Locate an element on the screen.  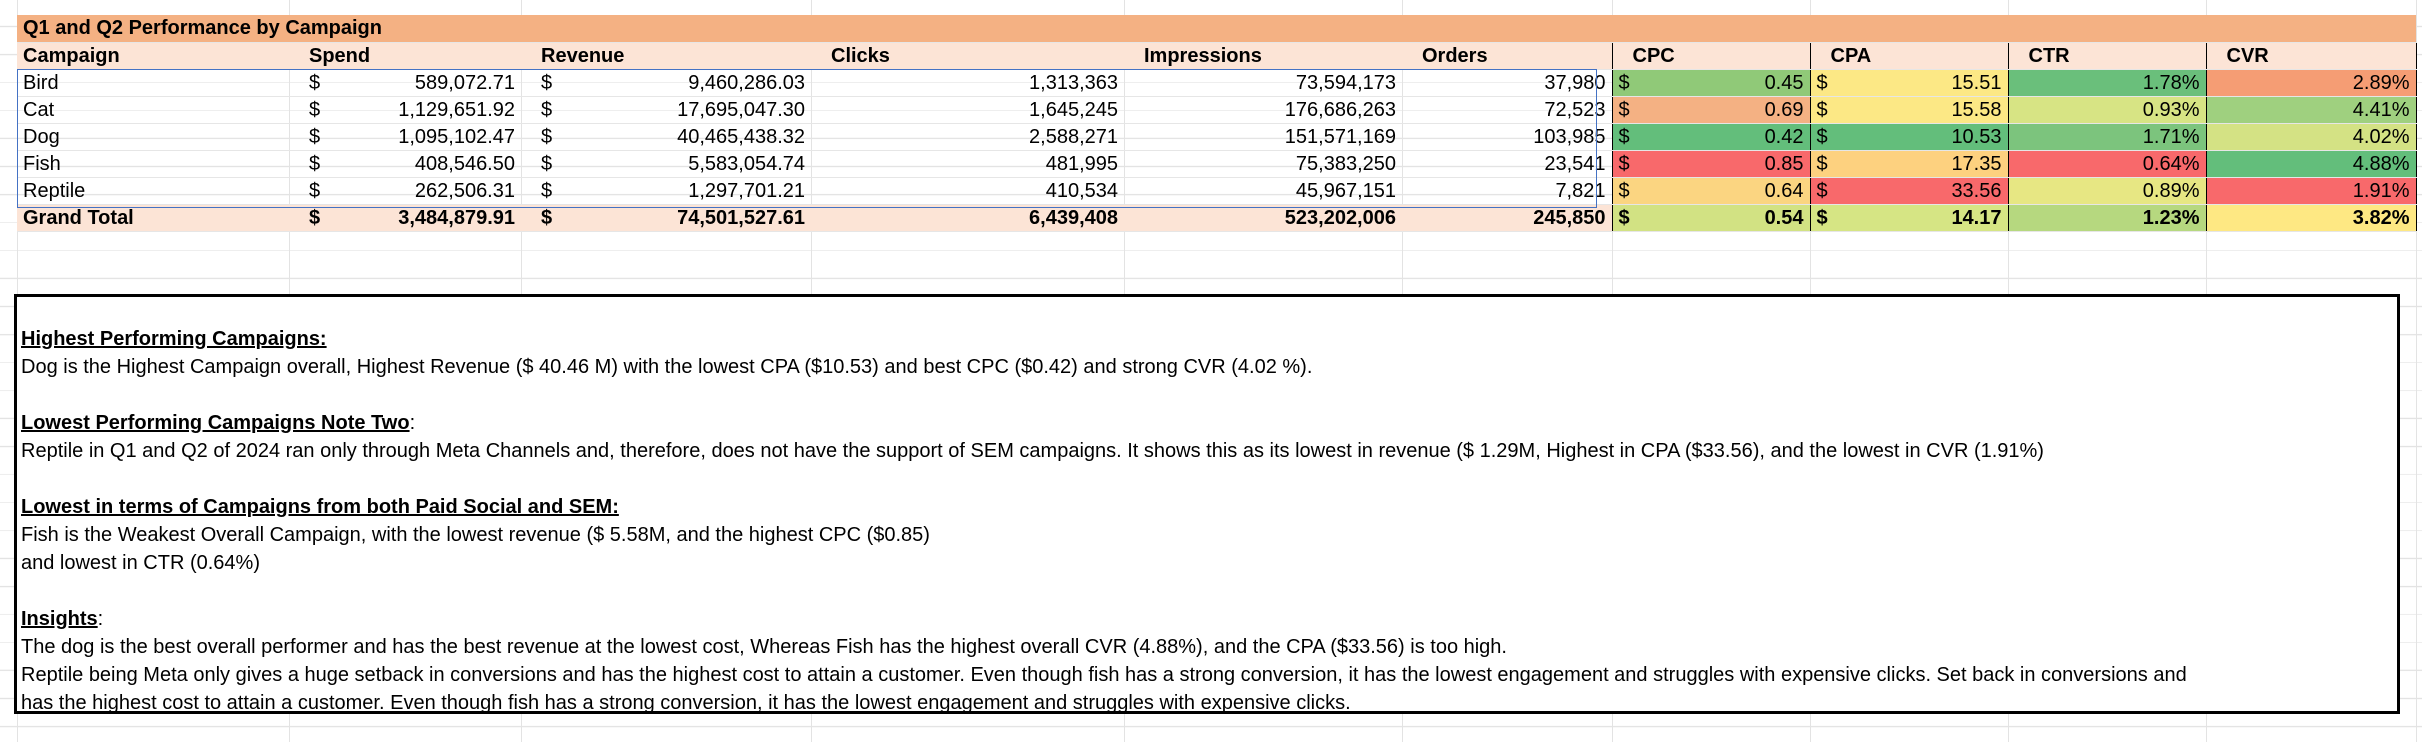
cvr-value: 1.91% is located at coordinates (2381, 190).